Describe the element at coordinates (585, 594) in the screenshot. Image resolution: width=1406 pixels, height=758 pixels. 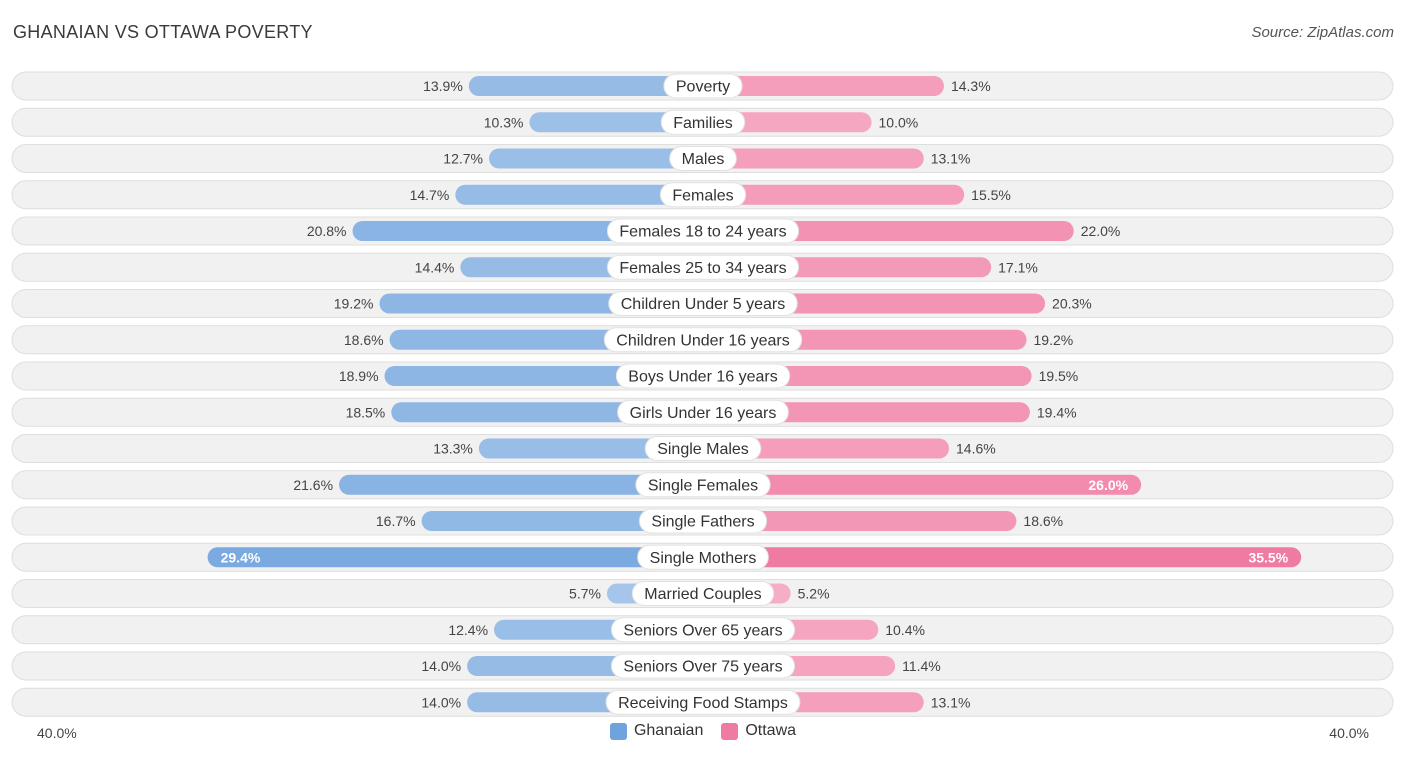
I see `value-label-ghanaian: 5.7%` at that location.